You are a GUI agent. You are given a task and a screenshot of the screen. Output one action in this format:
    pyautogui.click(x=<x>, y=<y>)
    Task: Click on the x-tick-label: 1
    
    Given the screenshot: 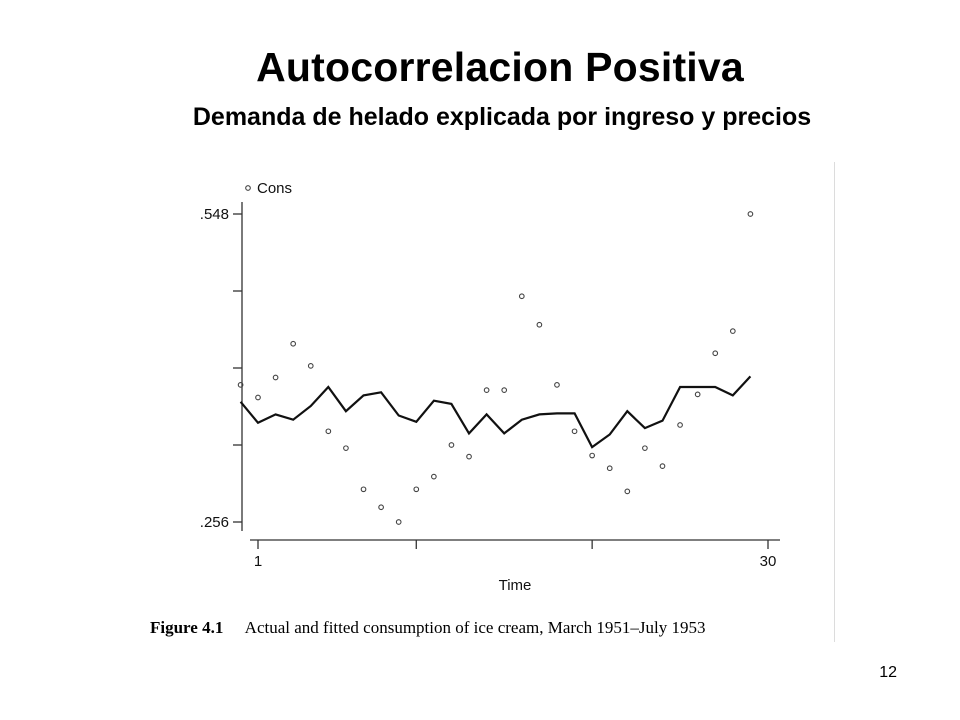 What is the action you would take?
    pyautogui.click(x=258, y=561)
    